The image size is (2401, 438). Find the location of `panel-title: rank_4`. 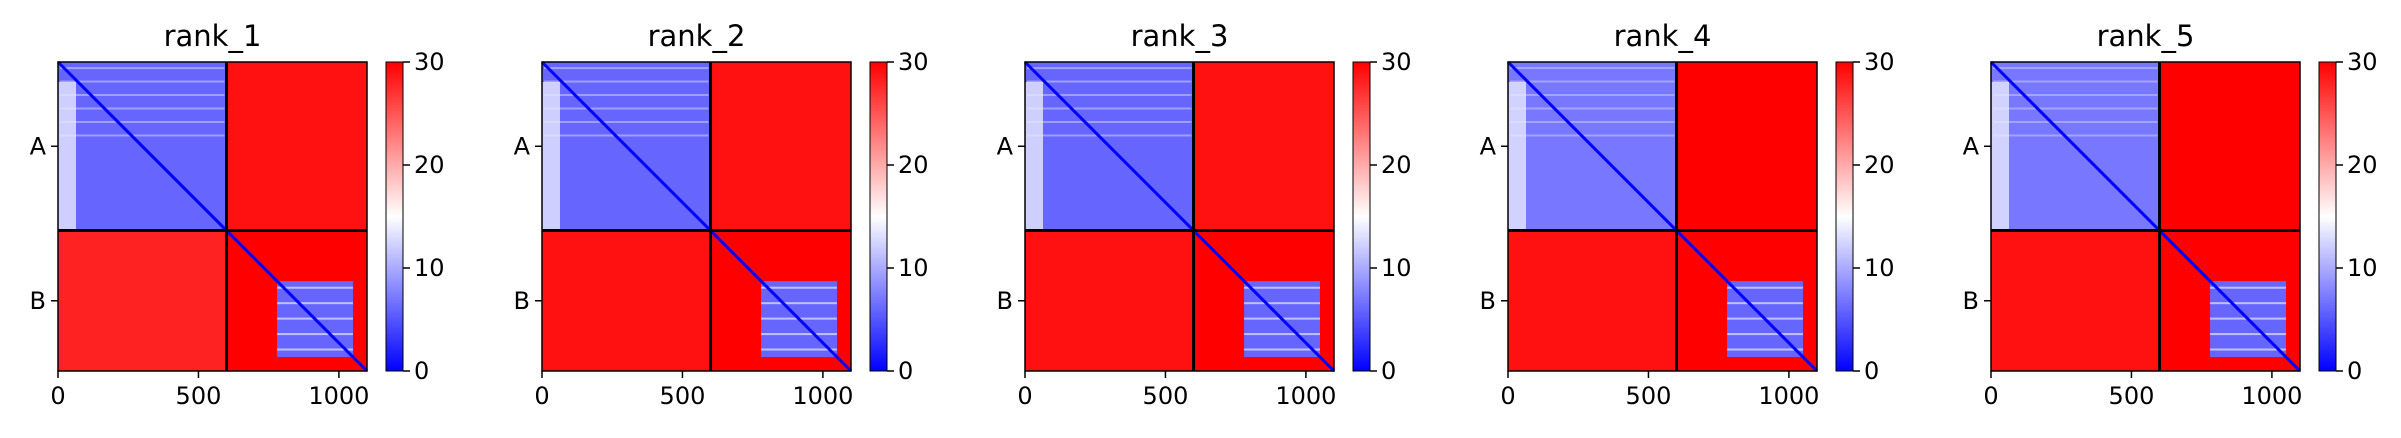

panel-title: rank_4 is located at coordinates (1663, 36).